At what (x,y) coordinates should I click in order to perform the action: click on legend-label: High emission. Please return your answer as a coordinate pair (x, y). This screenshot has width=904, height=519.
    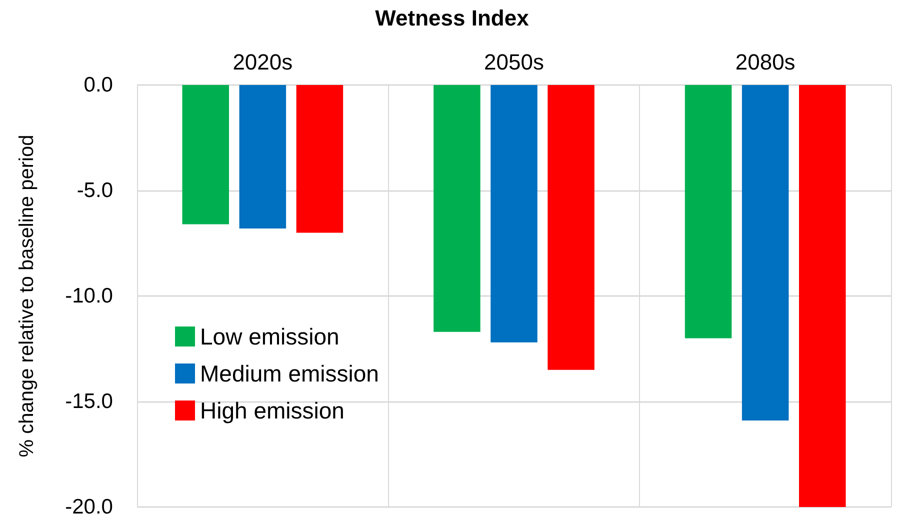
    Looking at the image, I should click on (272, 411).